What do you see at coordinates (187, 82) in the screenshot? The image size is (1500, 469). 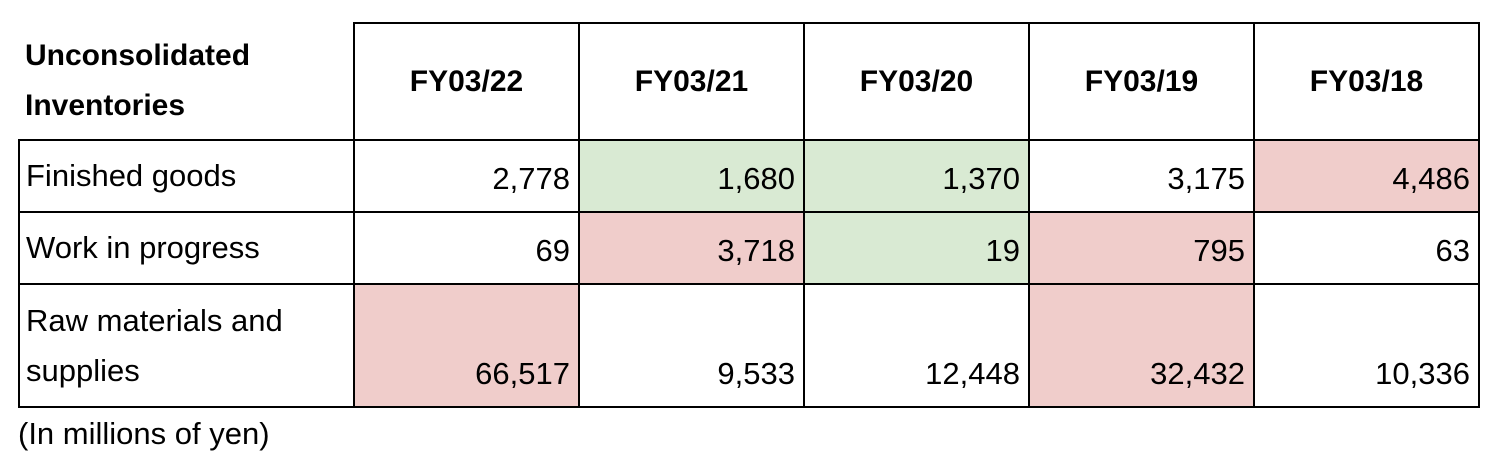 I see `corner-header: Unconsolidated Inventories` at bounding box center [187, 82].